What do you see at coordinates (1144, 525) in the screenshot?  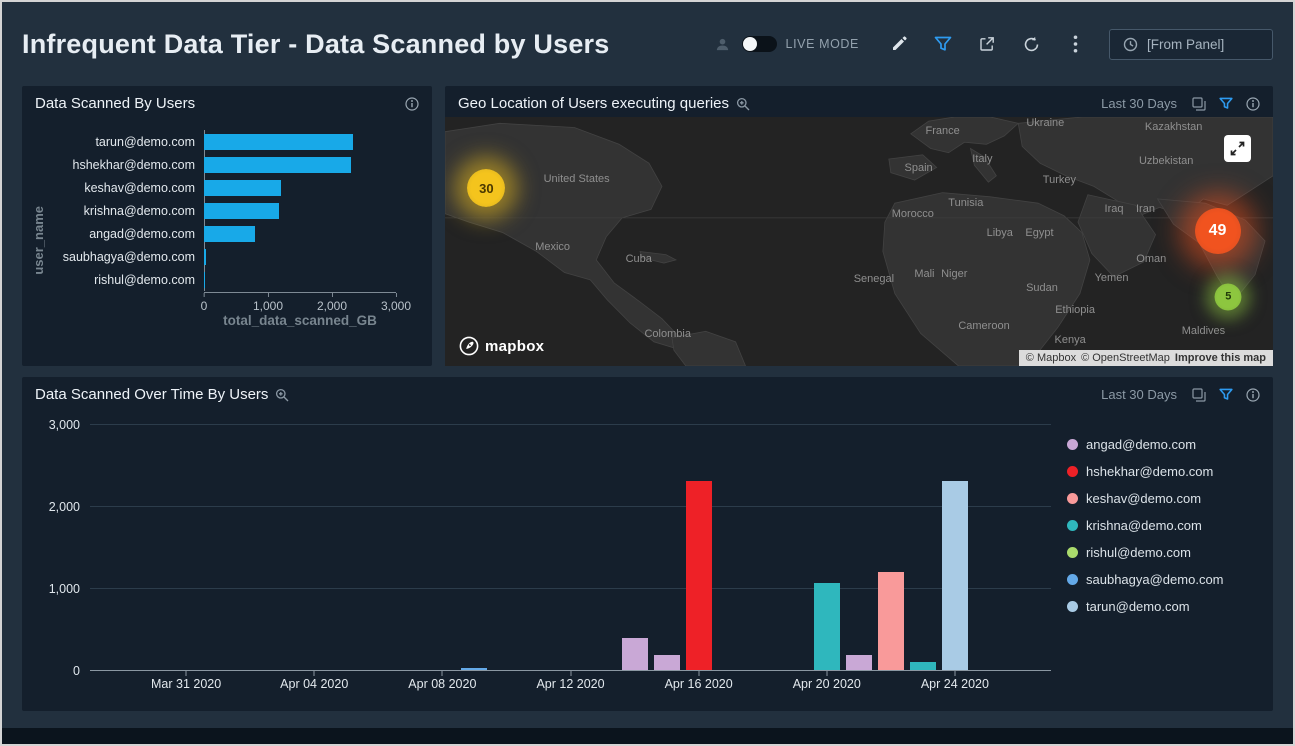 I see `legend-label: krishna@demo.com` at bounding box center [1144, 525].